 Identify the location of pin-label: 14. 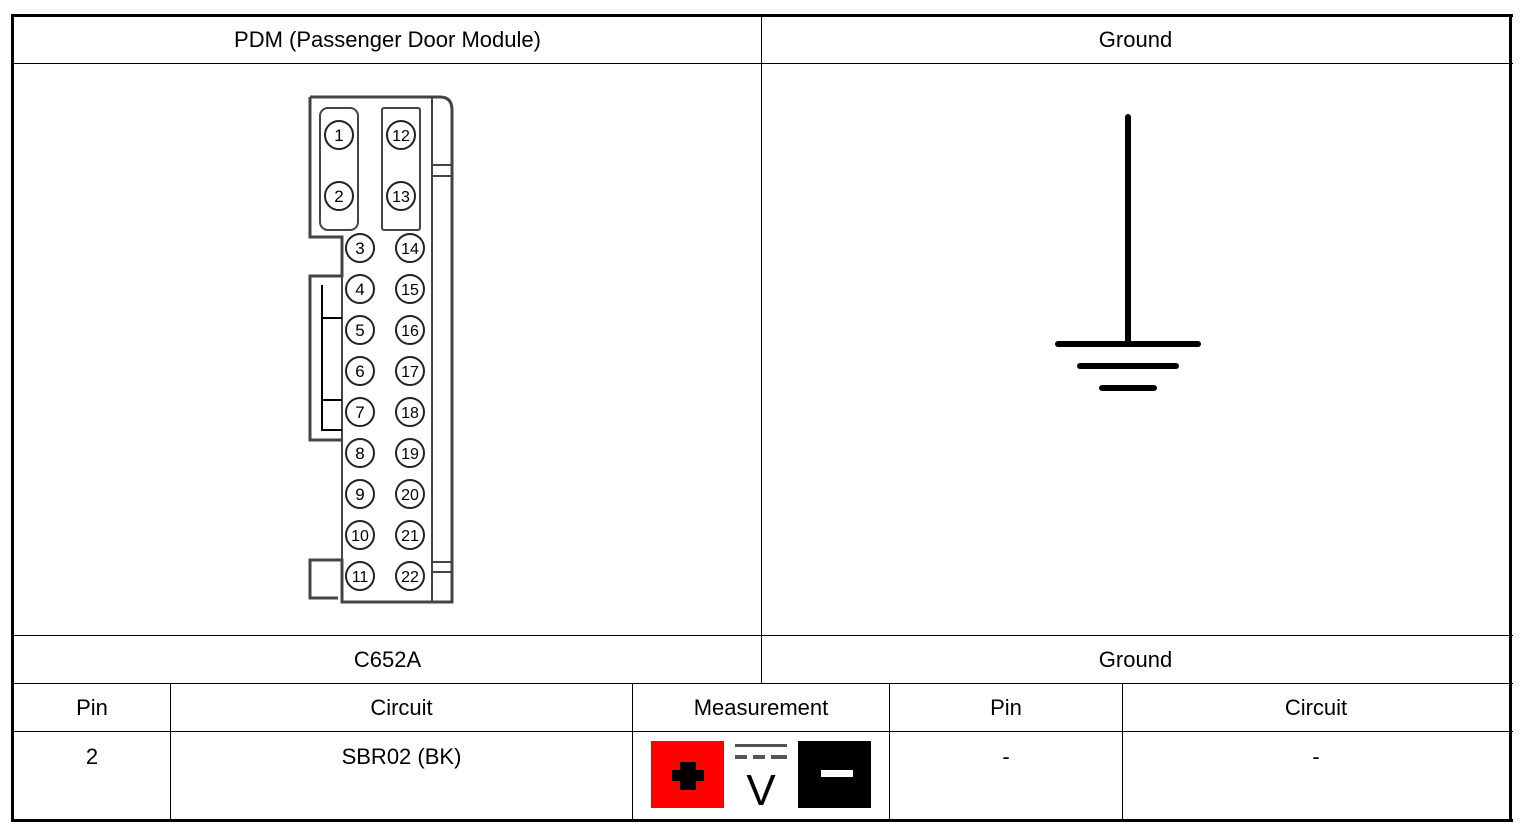
(410, 249).